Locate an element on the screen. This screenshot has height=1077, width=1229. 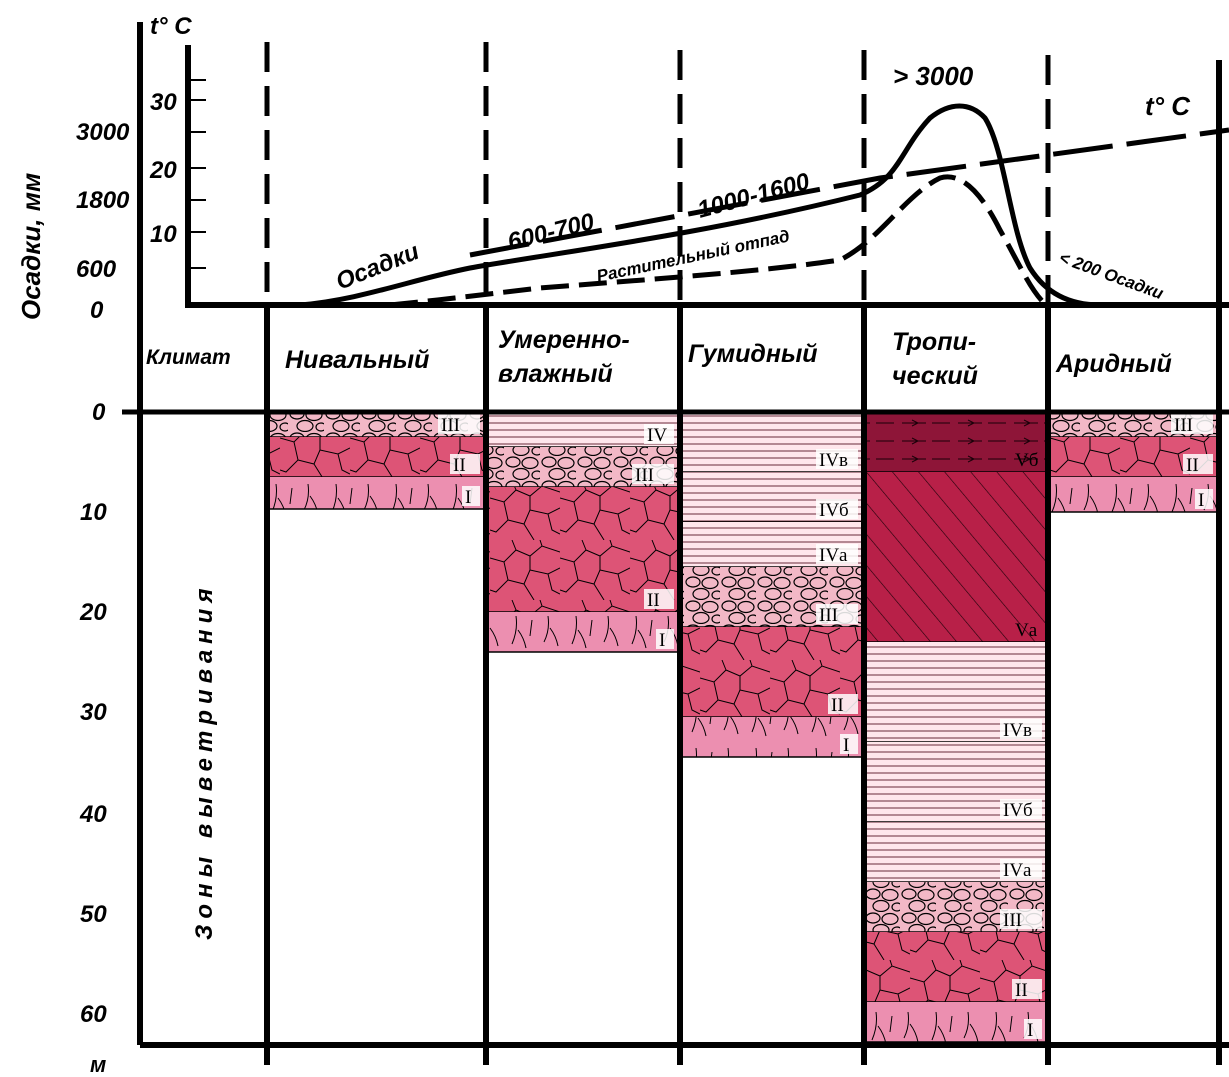
precipitation-curve is located at coordinates (700, 205).